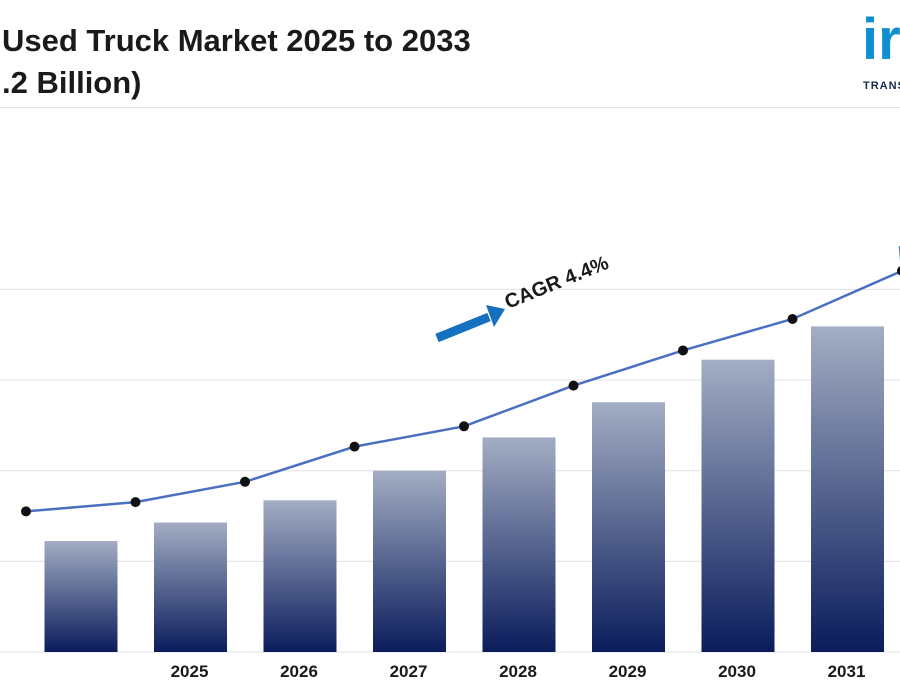 This screenshot has width=900, height=700. Describe the element at coordinates (450, 107) in the screenshot. I see `header-divider` at that location.